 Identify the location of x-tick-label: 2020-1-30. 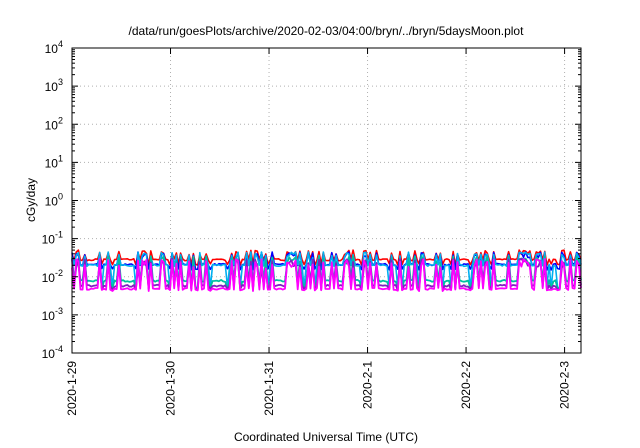
(171, 388).